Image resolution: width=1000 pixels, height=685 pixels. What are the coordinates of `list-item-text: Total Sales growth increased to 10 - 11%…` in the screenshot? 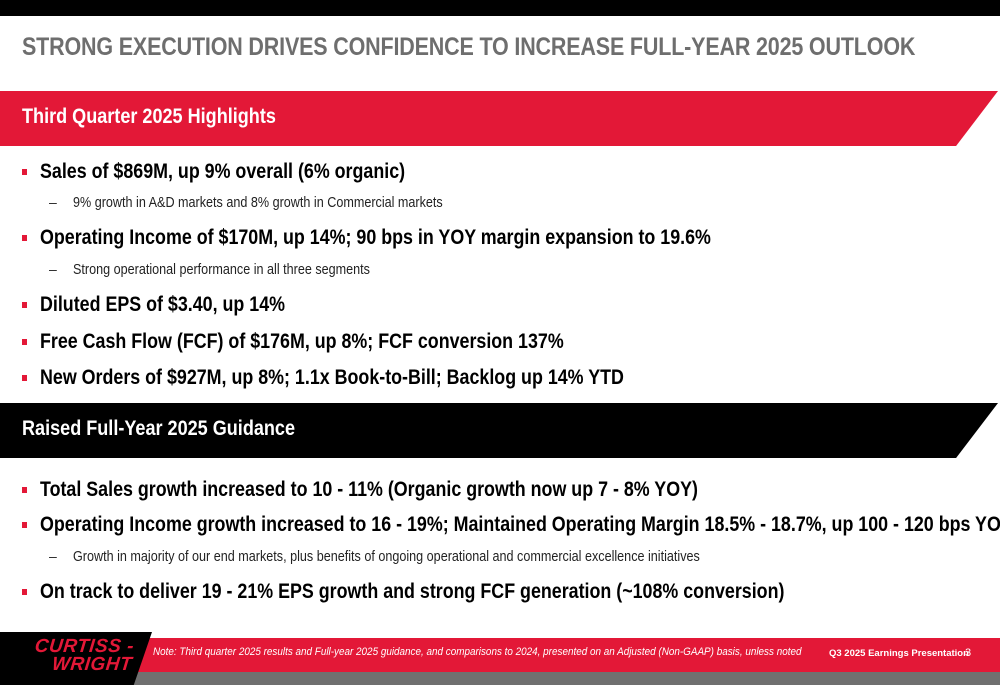 It's located at (369, 489).